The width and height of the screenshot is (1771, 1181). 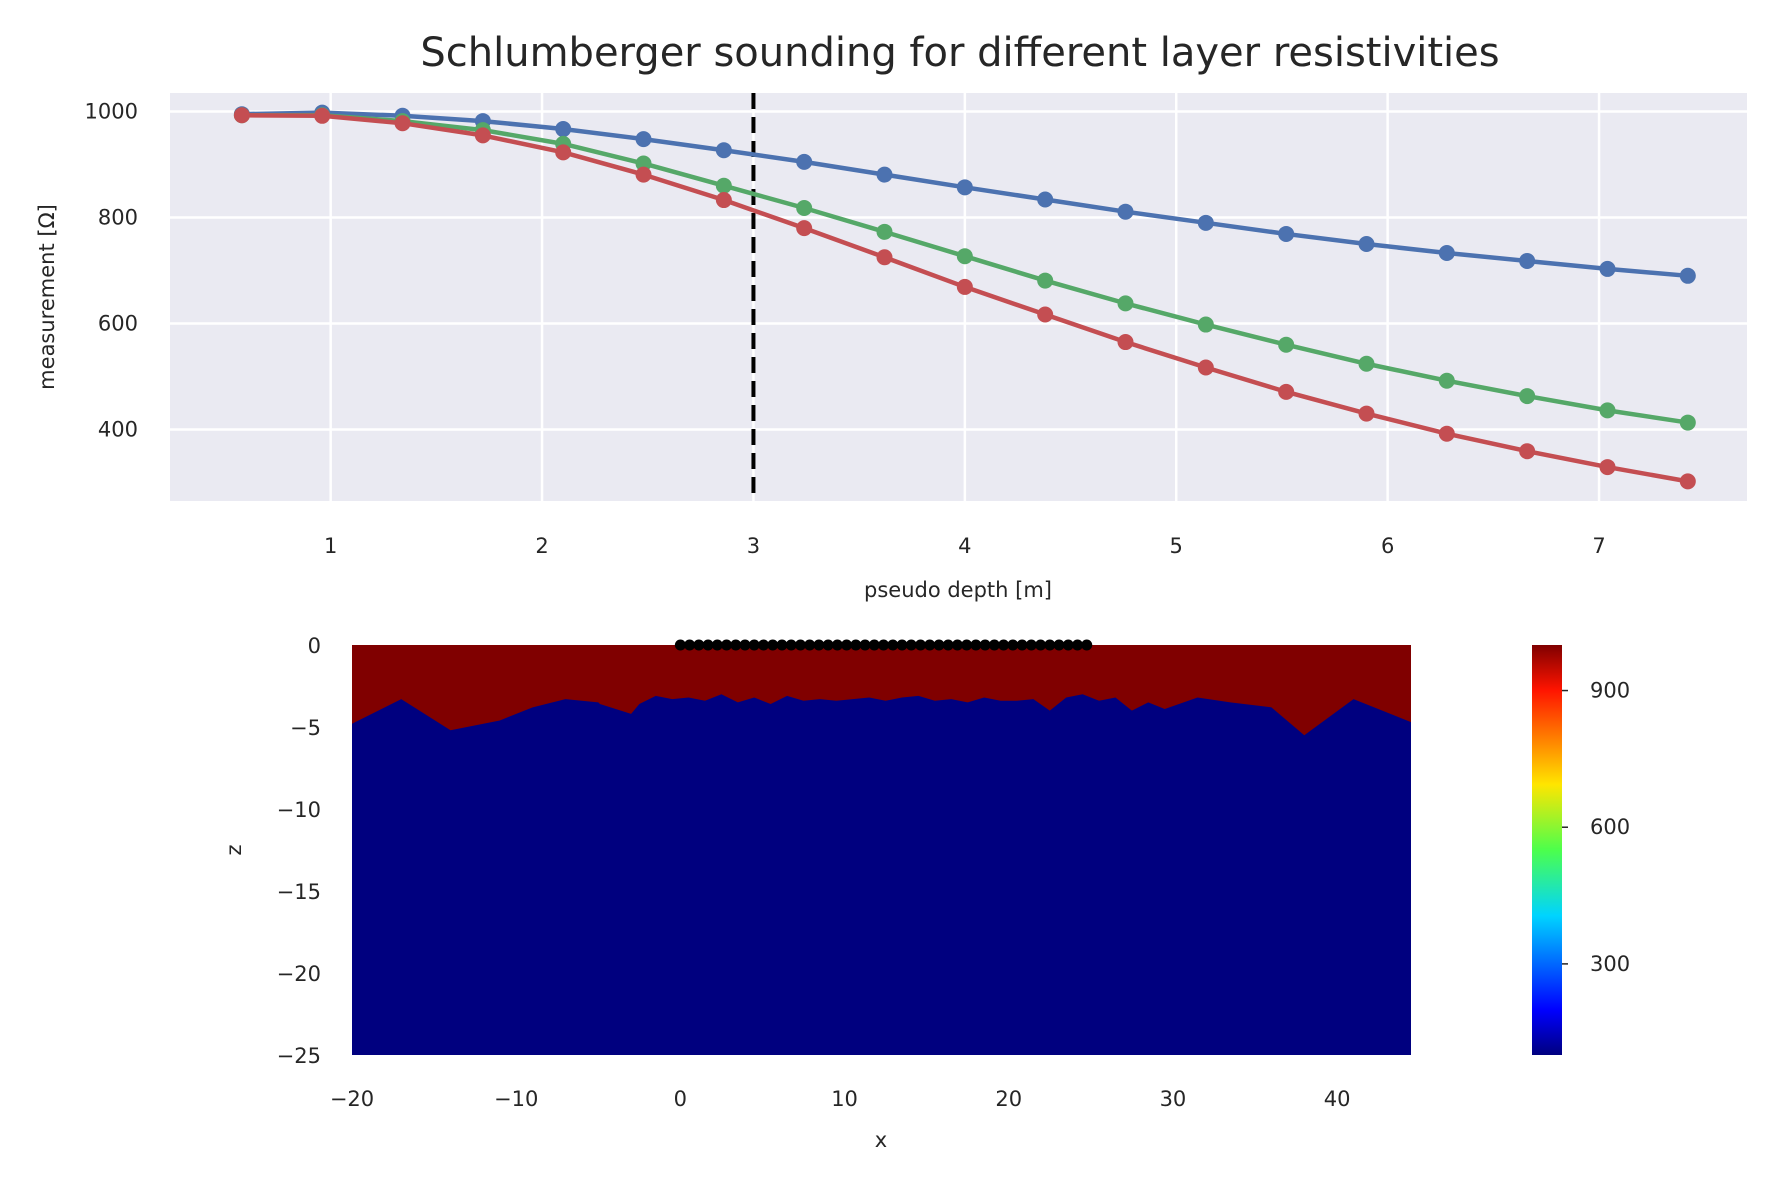 I want to click on sounding-y-tick-label: 800, so click(x=118, y=218).